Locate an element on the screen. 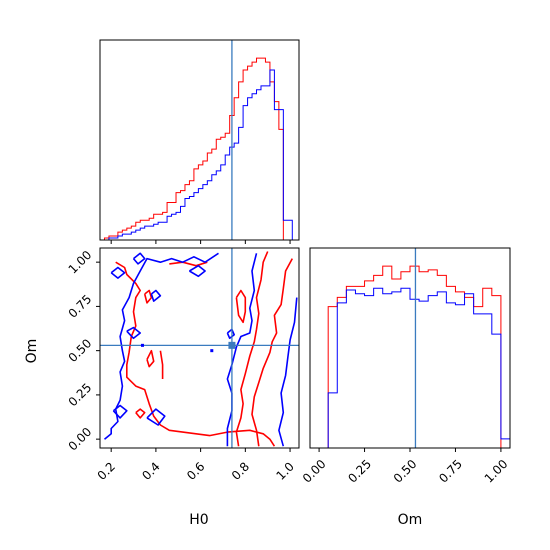  x-tick-label: 0.8 is located at coordinates (240, 470).